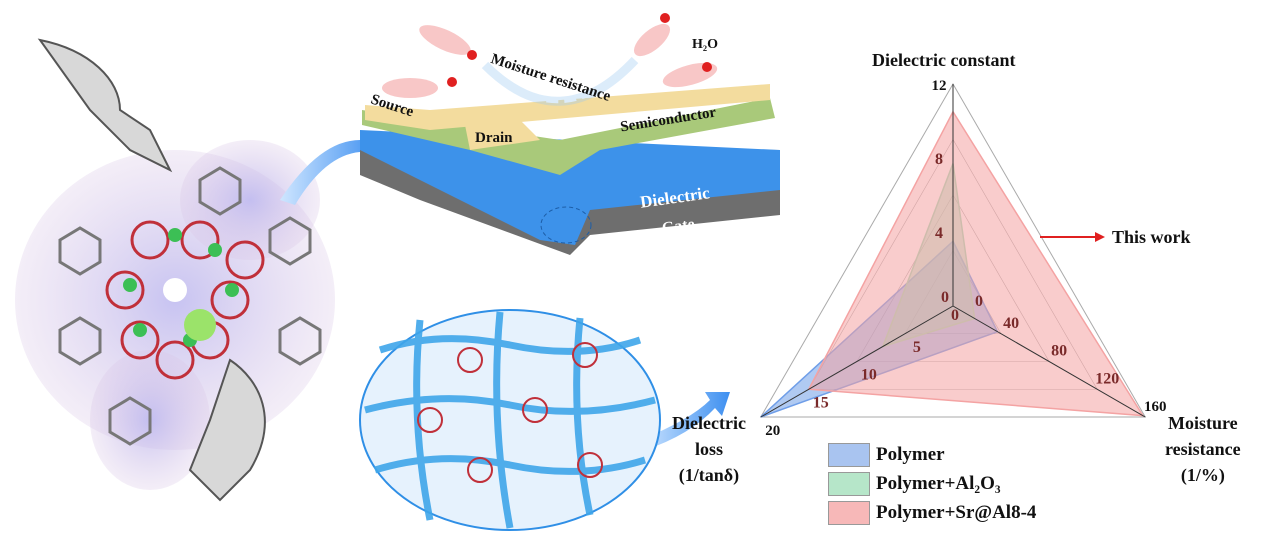 The height and width of the screenshot is (535, 1268). I want to click on legend-label: Polymer+Al₂O₃, so click(938, 483).